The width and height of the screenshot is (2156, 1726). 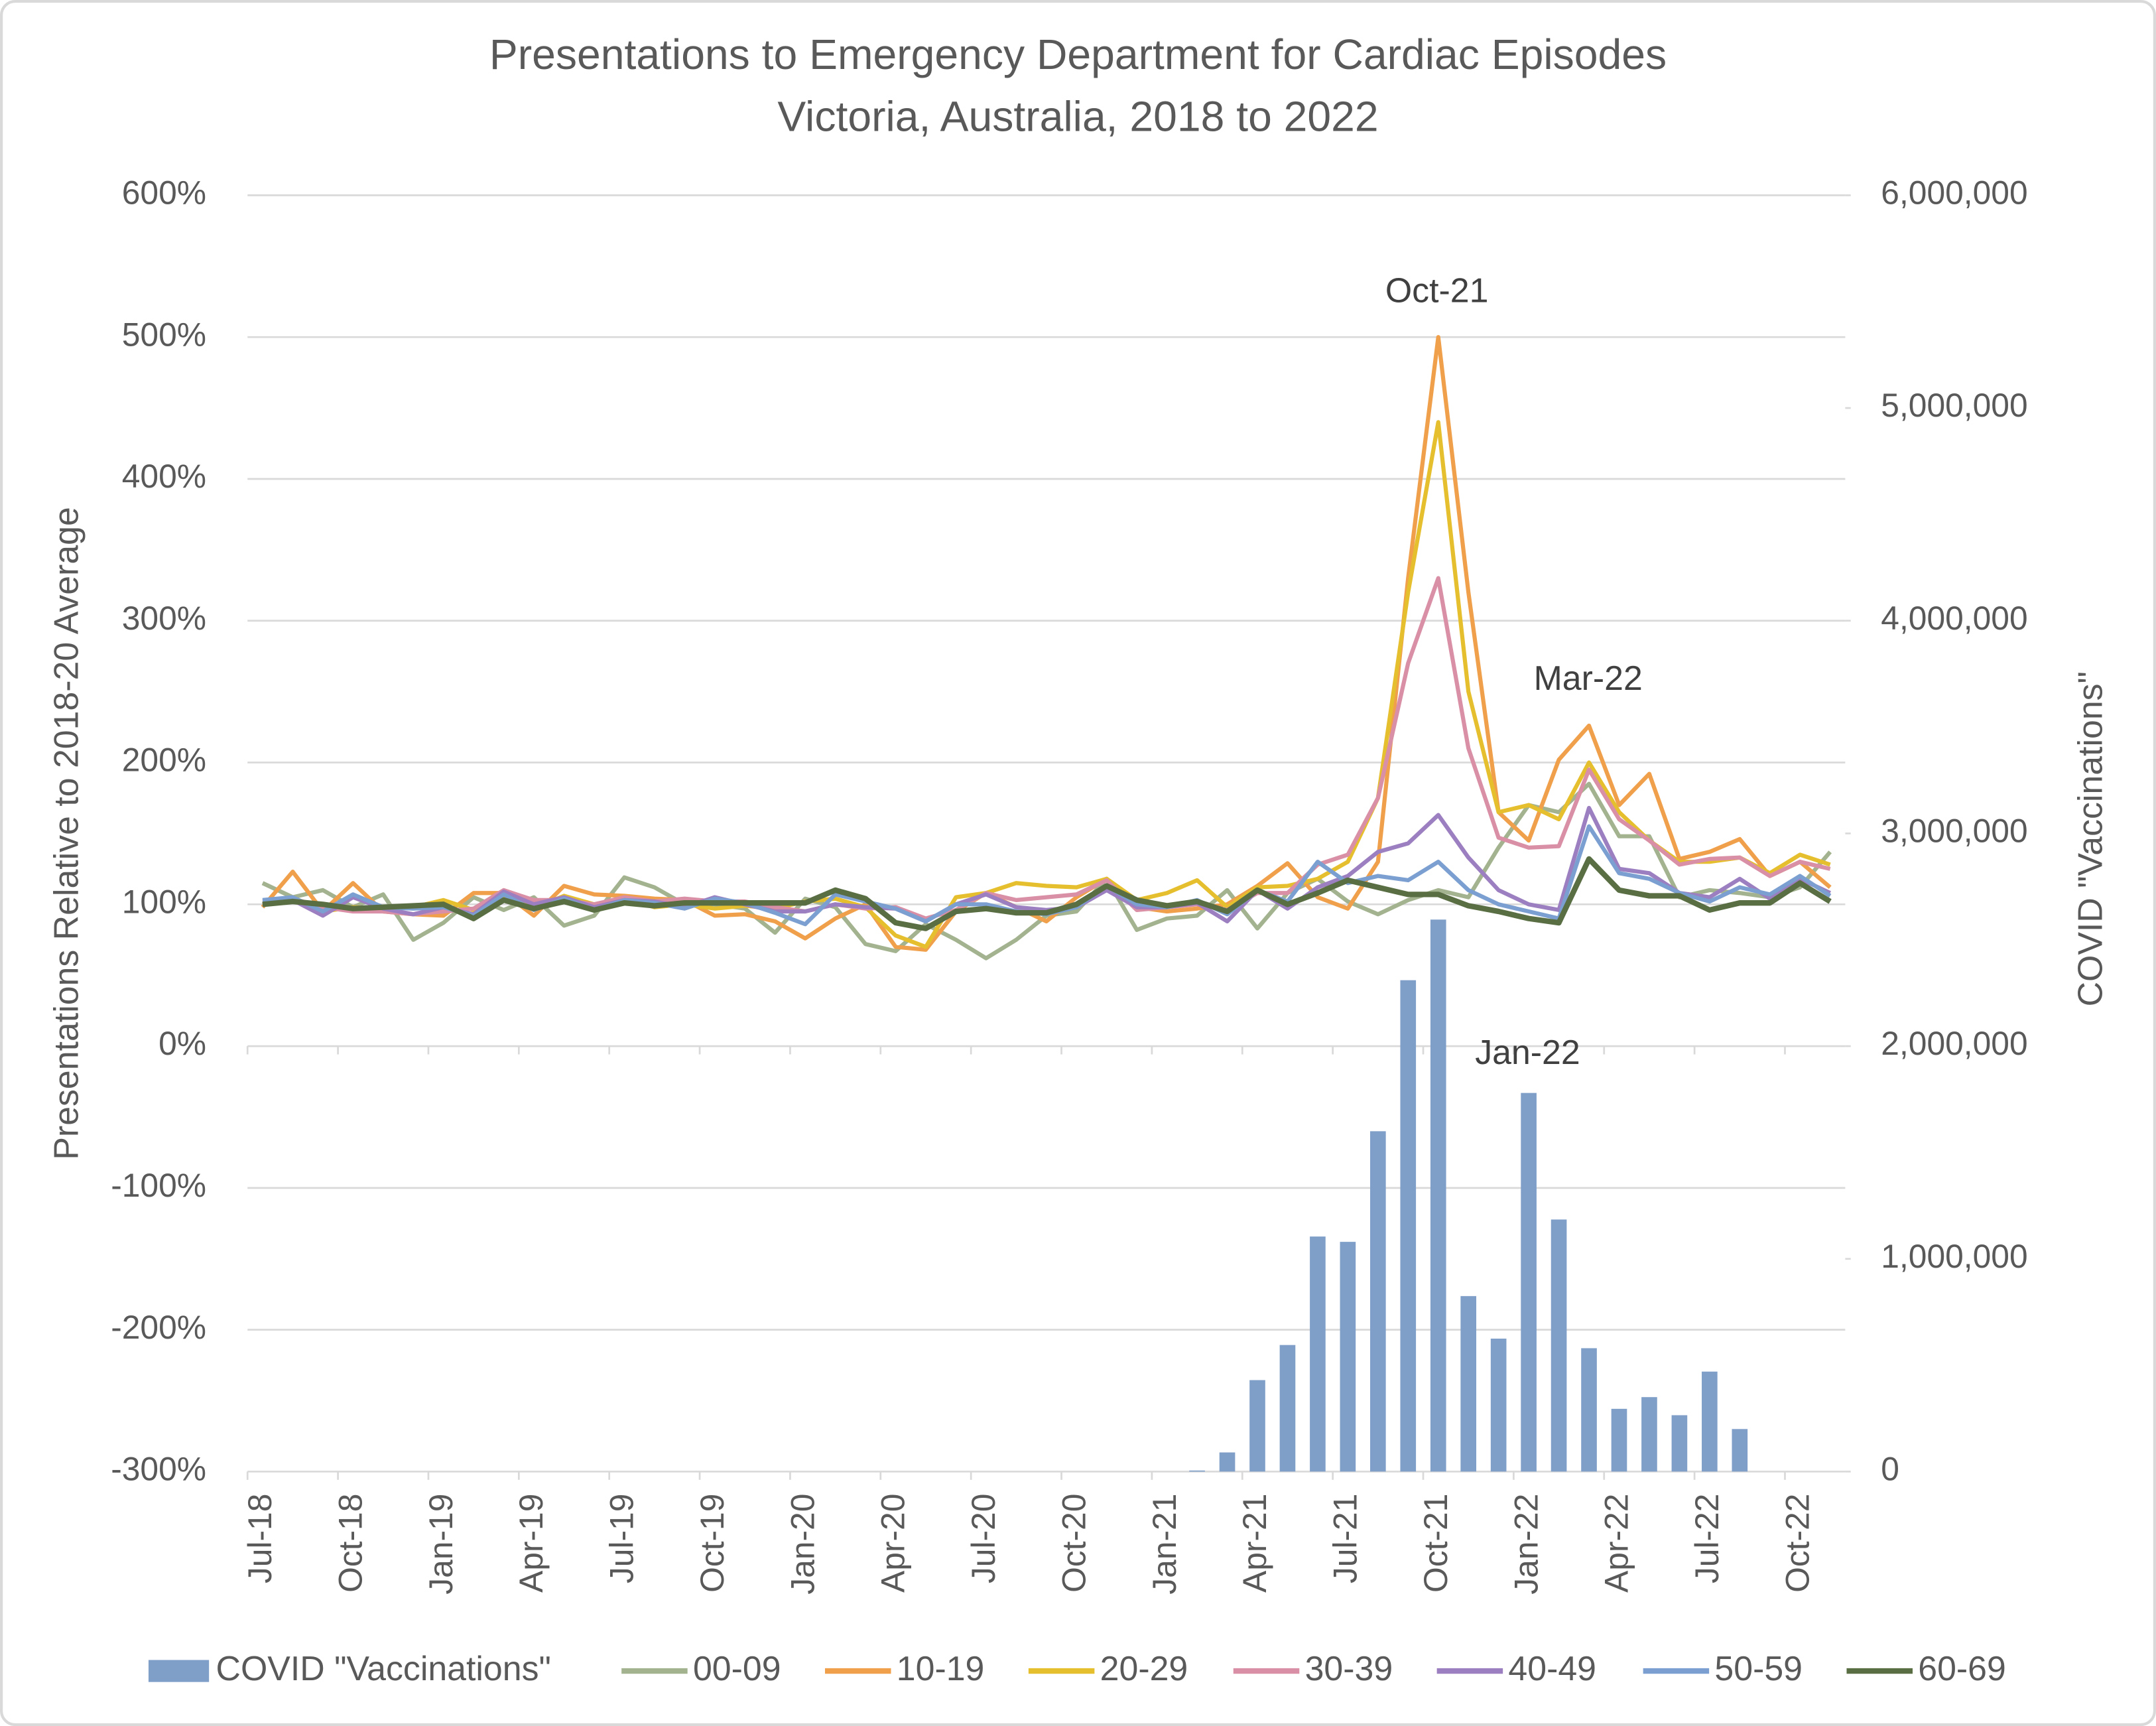 What do you see at coordinates (1435, 1543) in the screenshot?
I see `x-tick-label: Oct-21` at bounding box center [1435, 1543].